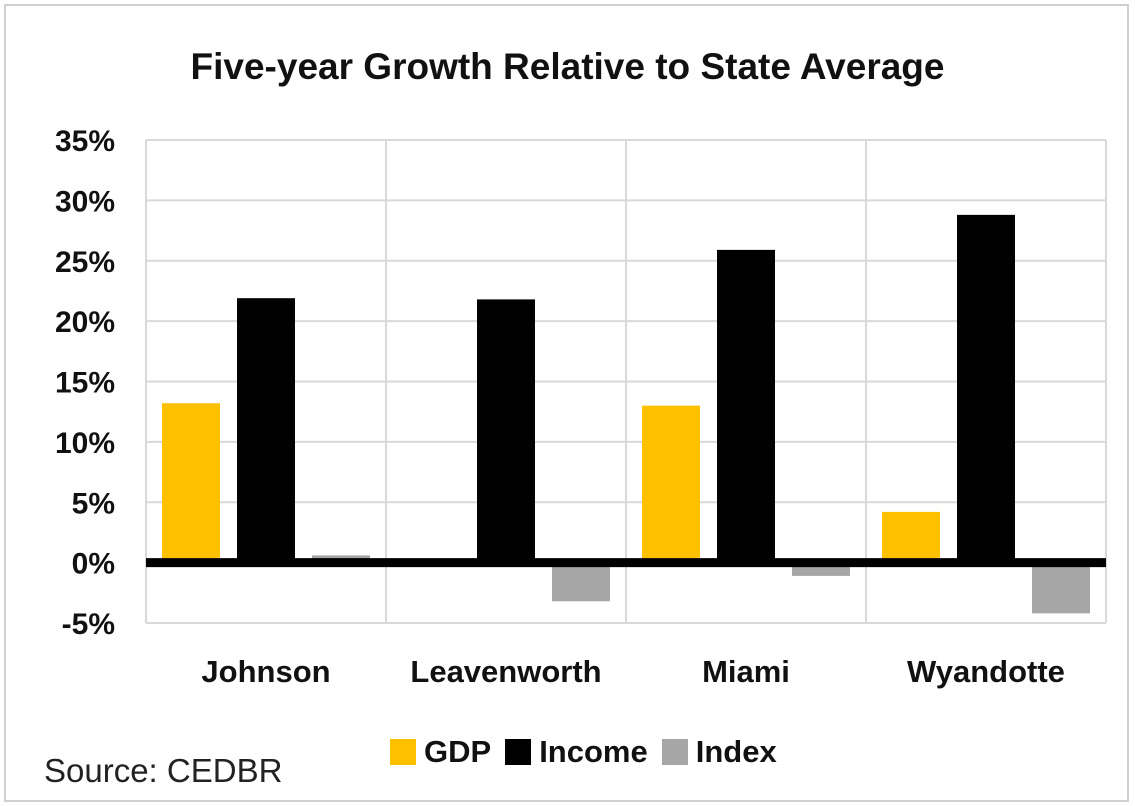 This screenshot has height=806, width=1135. What do you see at coordinates (518, 752) in the screenshot?
I see `legend-swatch-income` at bounding box center [518, 752].